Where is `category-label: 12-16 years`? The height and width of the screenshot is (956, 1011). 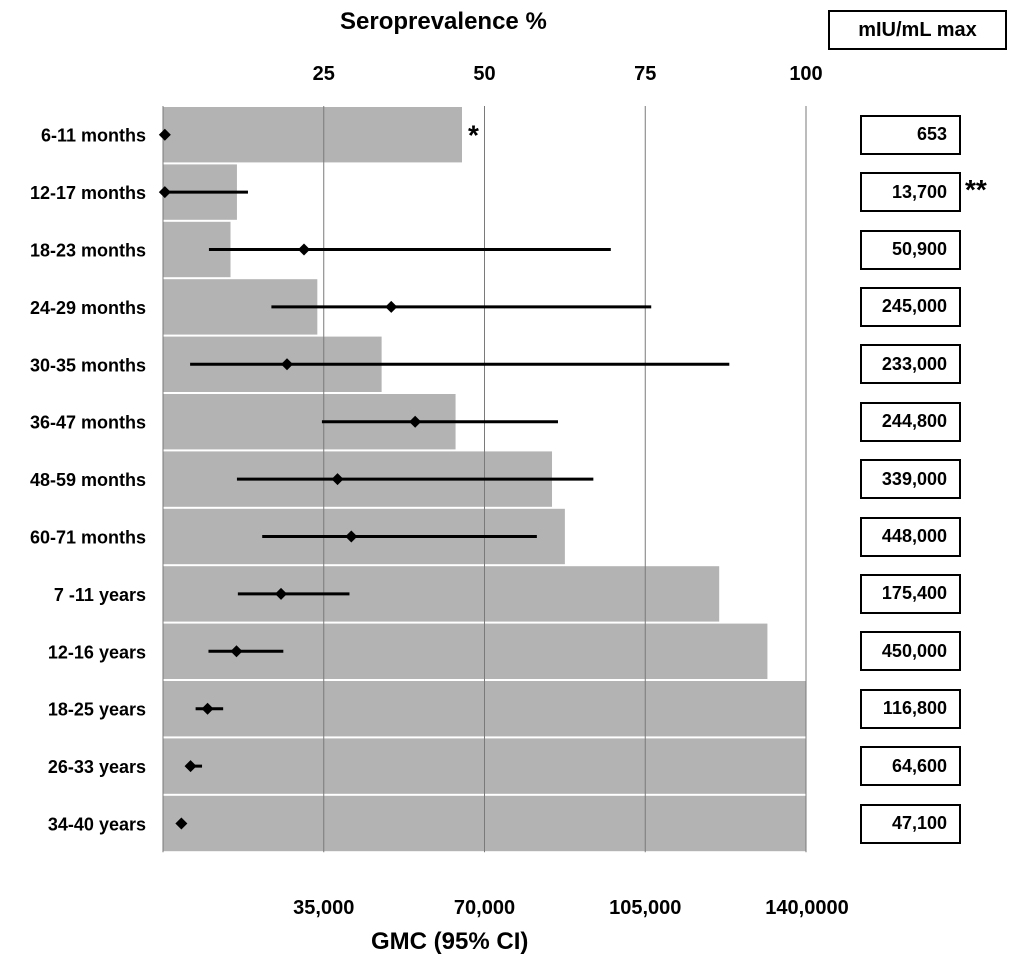
category-label: 12-16 years is located at coordinates (97, 652).